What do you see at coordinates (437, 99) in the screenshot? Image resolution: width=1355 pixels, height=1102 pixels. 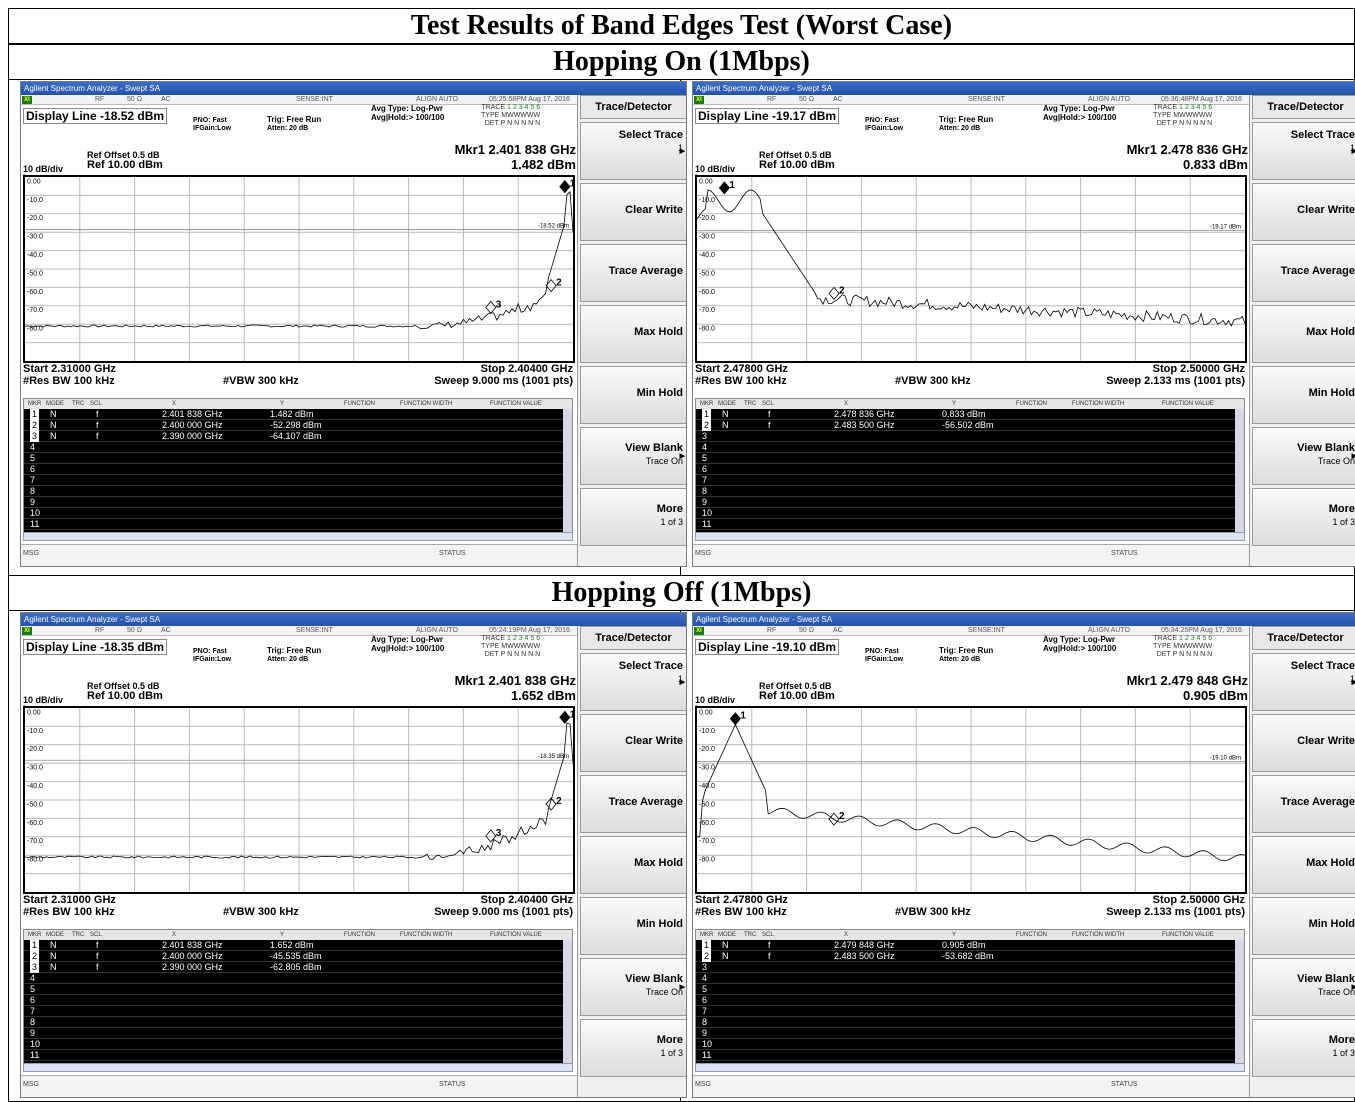 I see `align-label: ALIGN AUTO` at bounding box center [437, 99].